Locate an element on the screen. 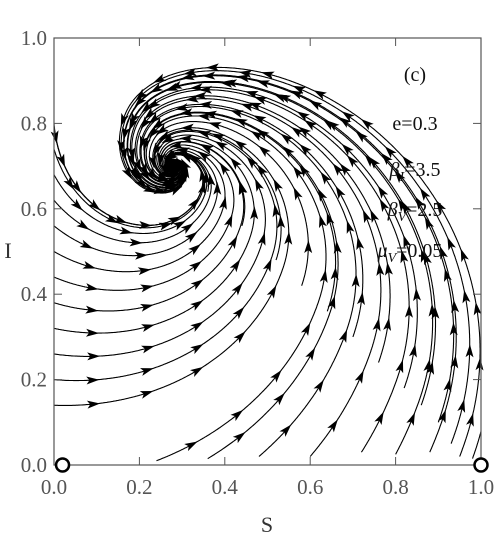  param-beta-v-subscript: V is located at coordinates (403, 217).